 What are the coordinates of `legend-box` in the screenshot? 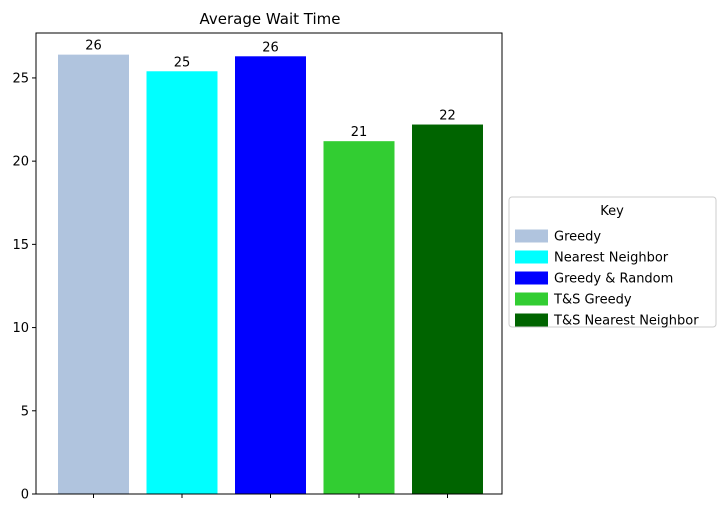 It's located at (612, 262).